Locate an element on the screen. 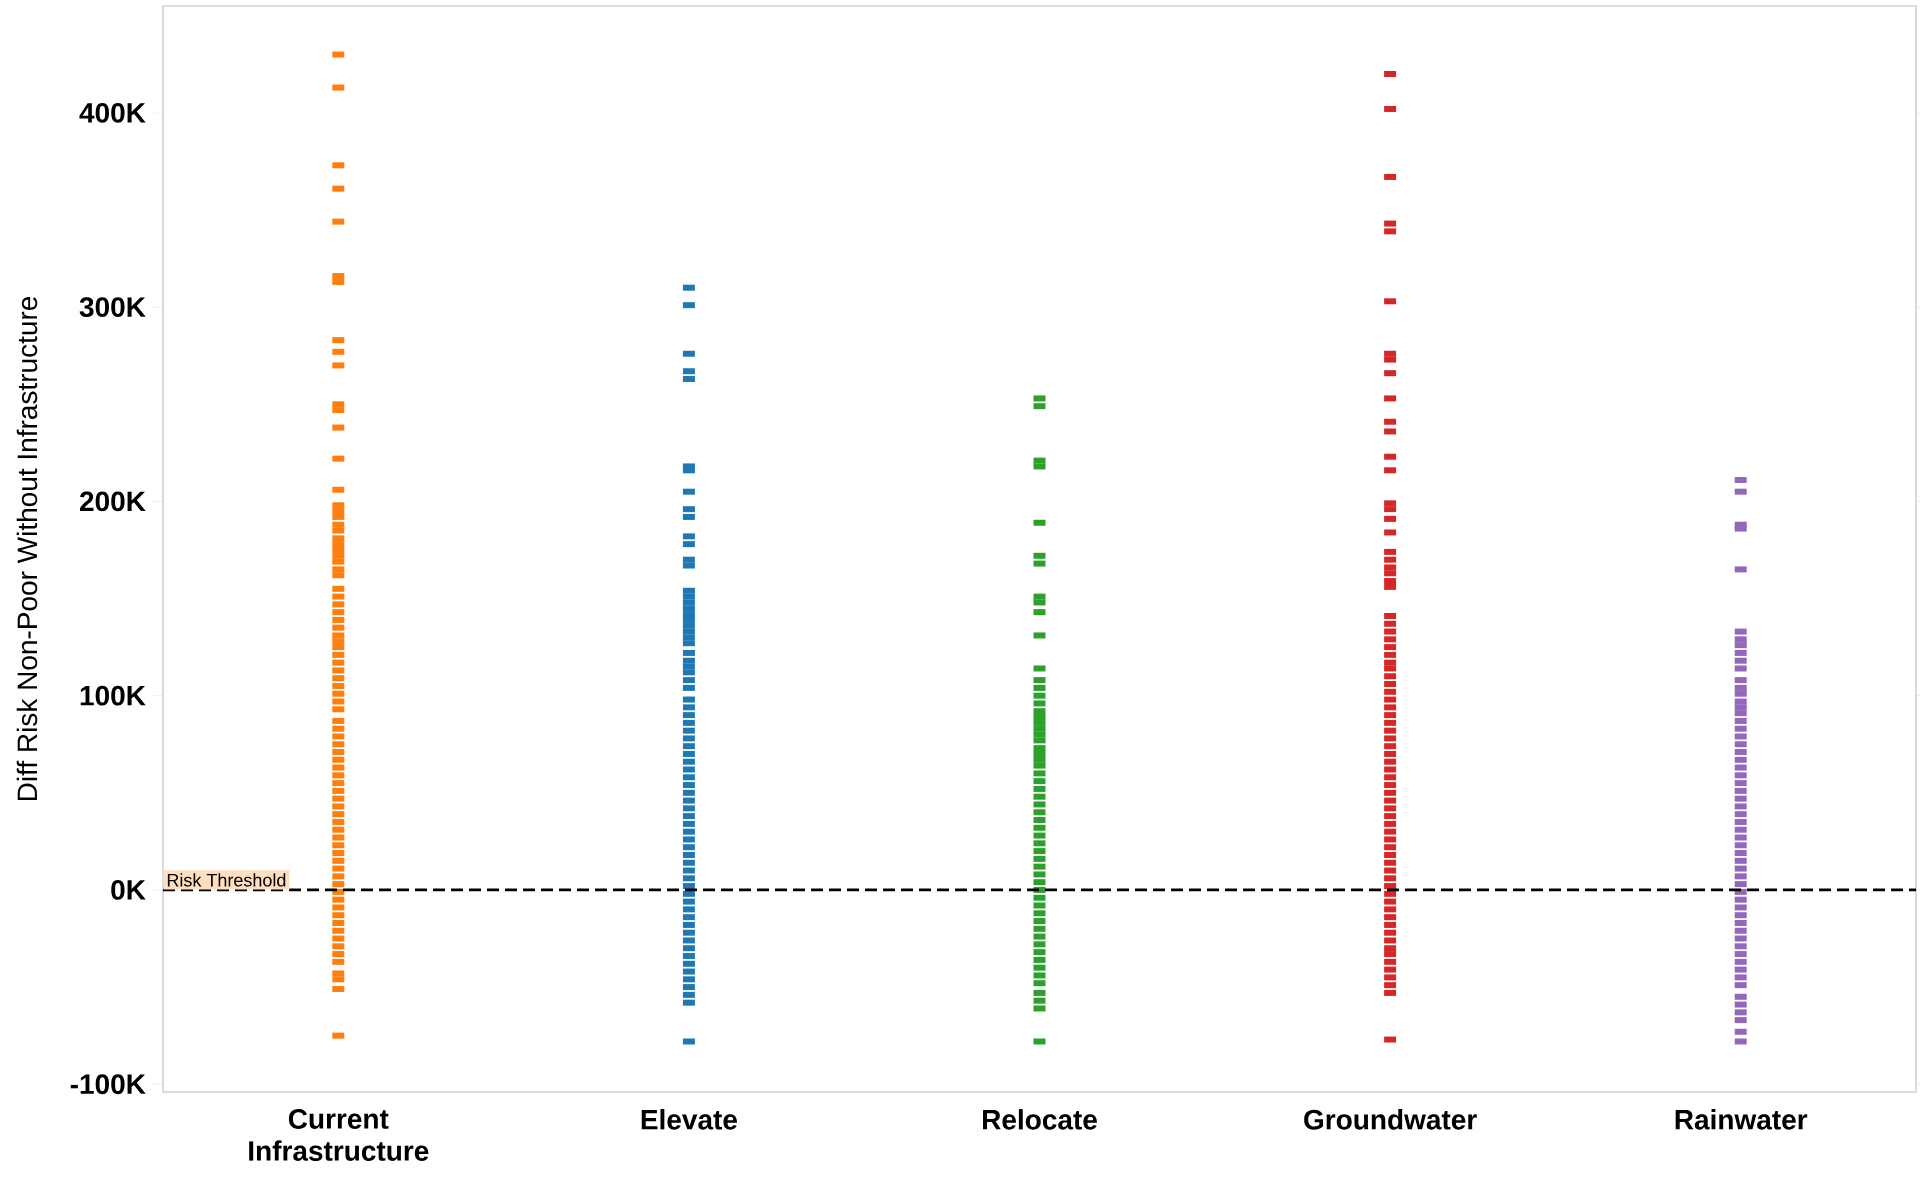 This screenshot has width=1920, height=1179. y-tick-label: -100K is located at coordinates (108, 1084).